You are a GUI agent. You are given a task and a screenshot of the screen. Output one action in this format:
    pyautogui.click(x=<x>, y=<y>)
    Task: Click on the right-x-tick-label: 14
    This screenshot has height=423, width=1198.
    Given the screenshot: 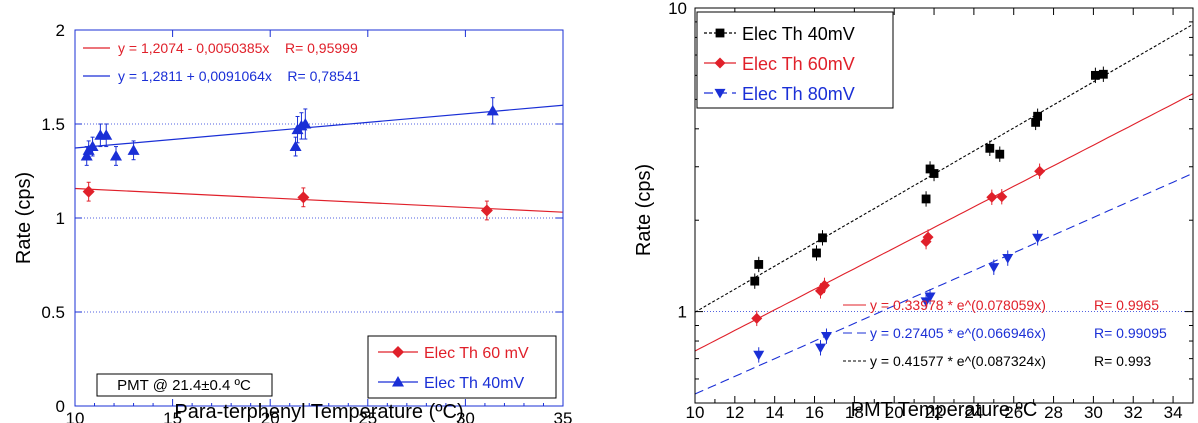 What is the action you would take?
    pyautogui.click(x=774, y=412)
    